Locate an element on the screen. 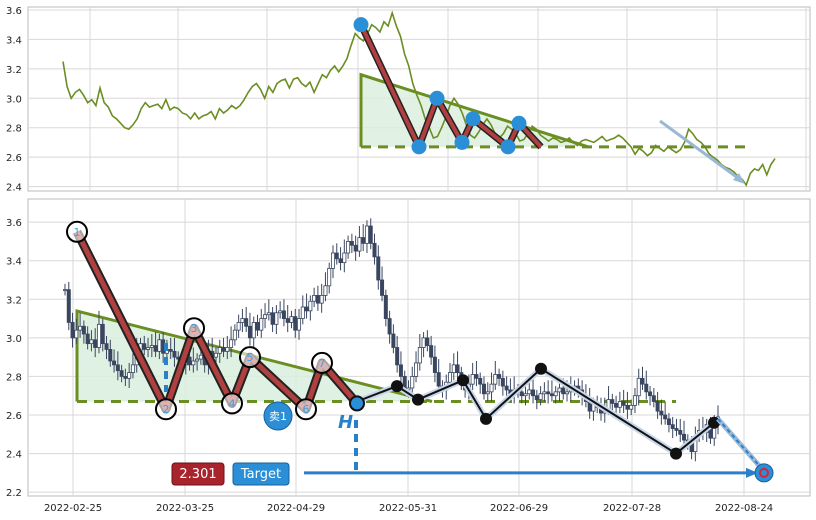 This screenshot has height=520, width=816. detail-y-tick: 3.6 is located at coordinates (14, 223).